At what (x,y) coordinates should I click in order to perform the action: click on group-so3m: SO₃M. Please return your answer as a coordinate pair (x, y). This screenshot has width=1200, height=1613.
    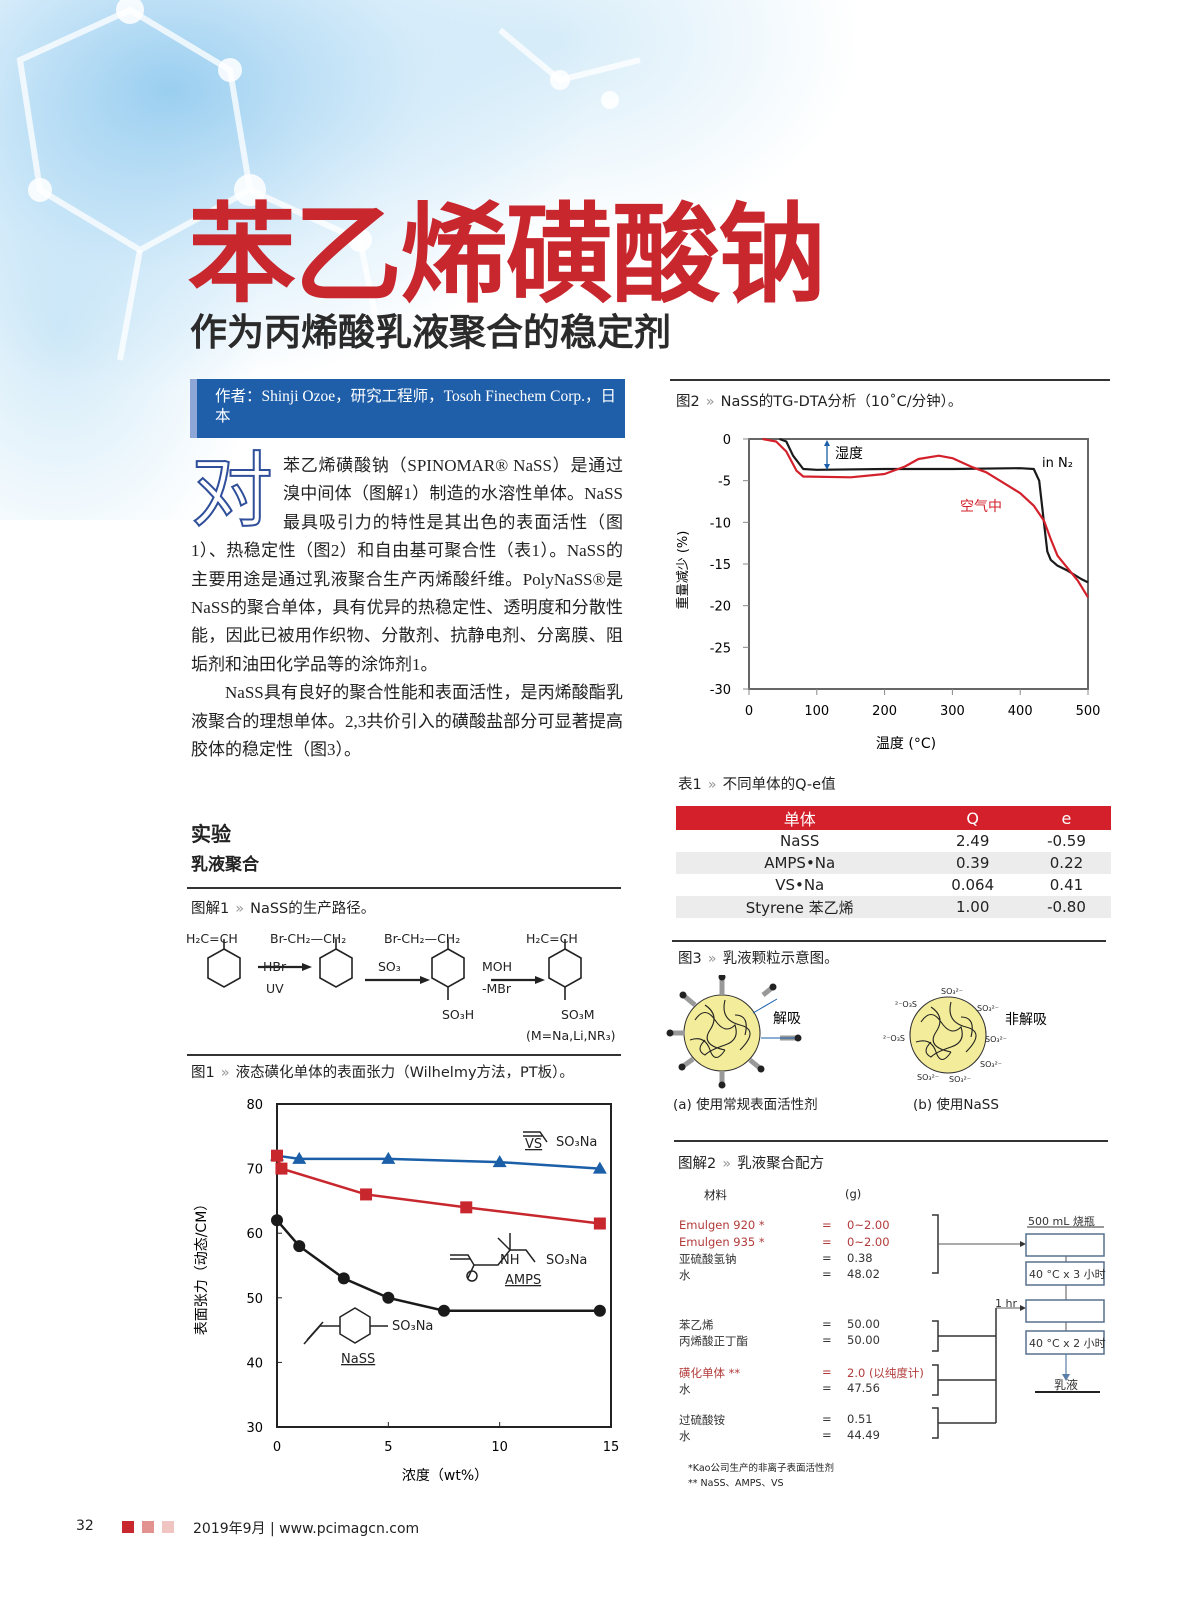
    Looking at the image, I should click on (578, 1014).